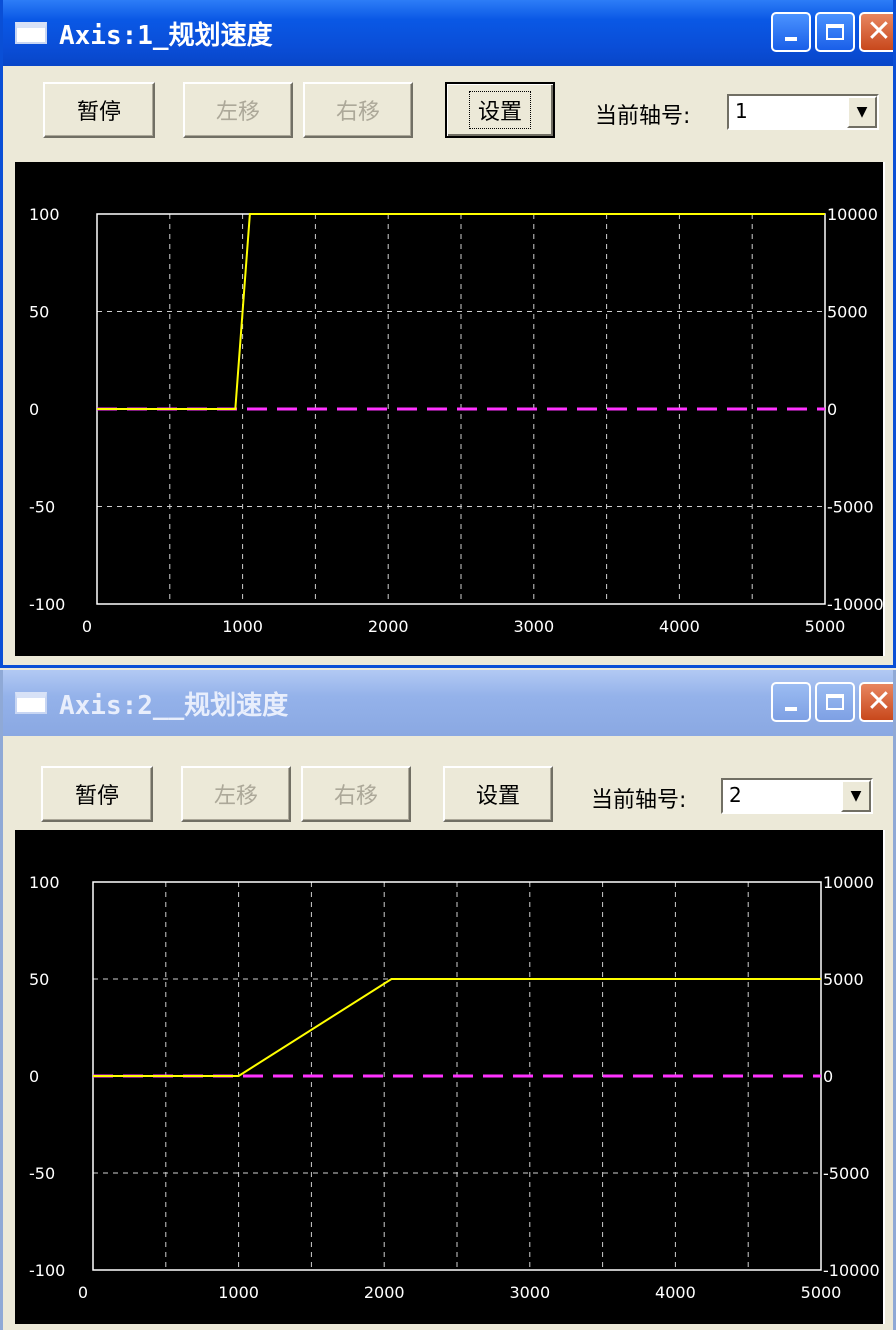 This screenshot has width=896, height=1330. Describe the element at coordinates (803, 112) in the screenshot. I see `axis-number-select: 1 ▼` at that location.